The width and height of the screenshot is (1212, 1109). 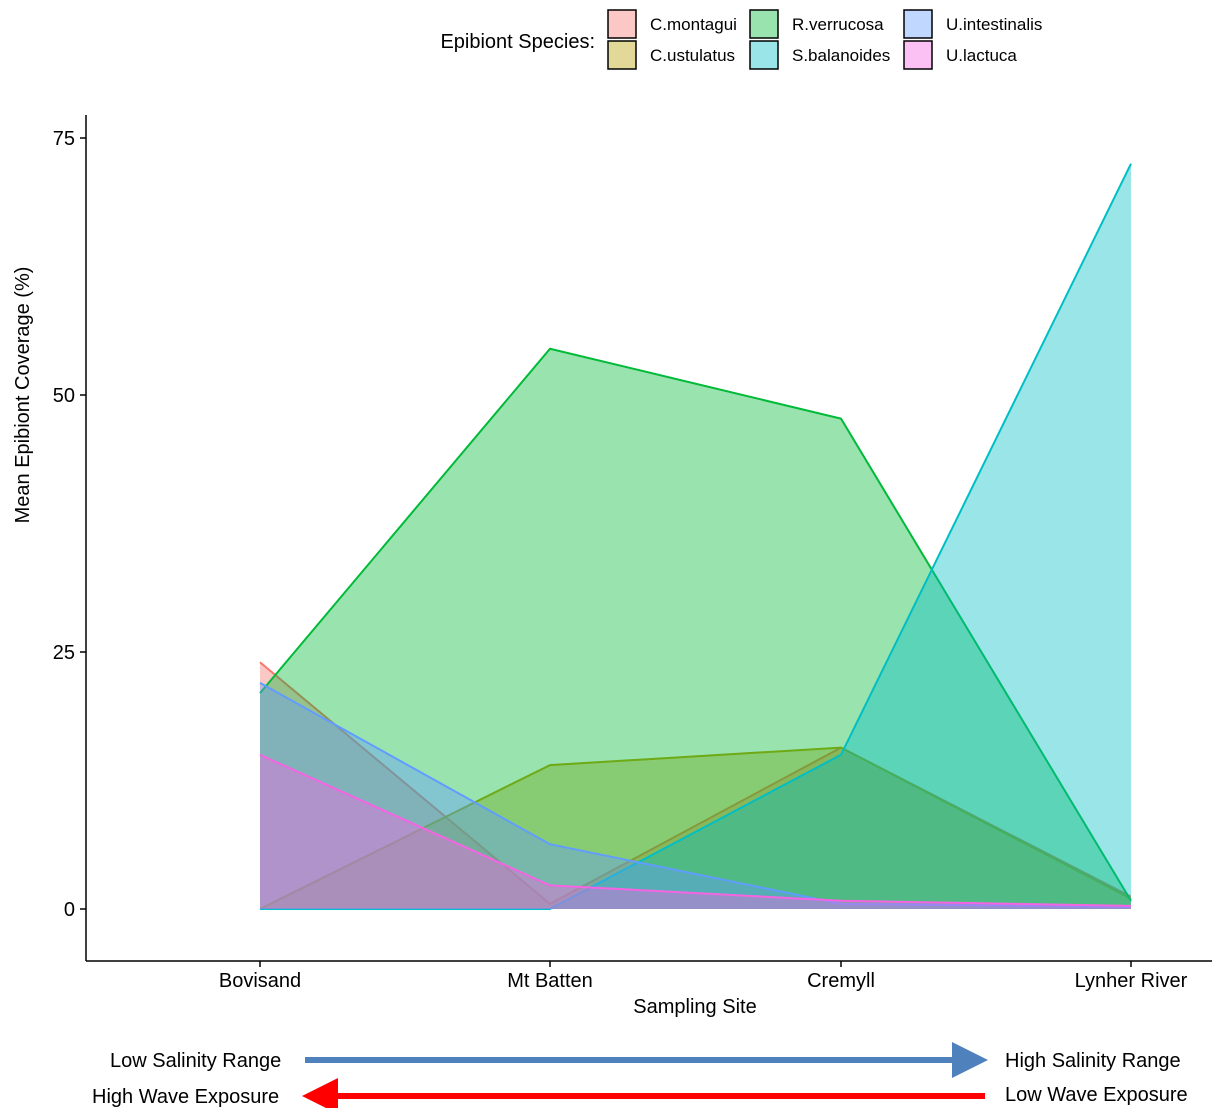 I want to click on y-axis-title: Mean Epibiont Coverage (%), so click(x=23, y=395).